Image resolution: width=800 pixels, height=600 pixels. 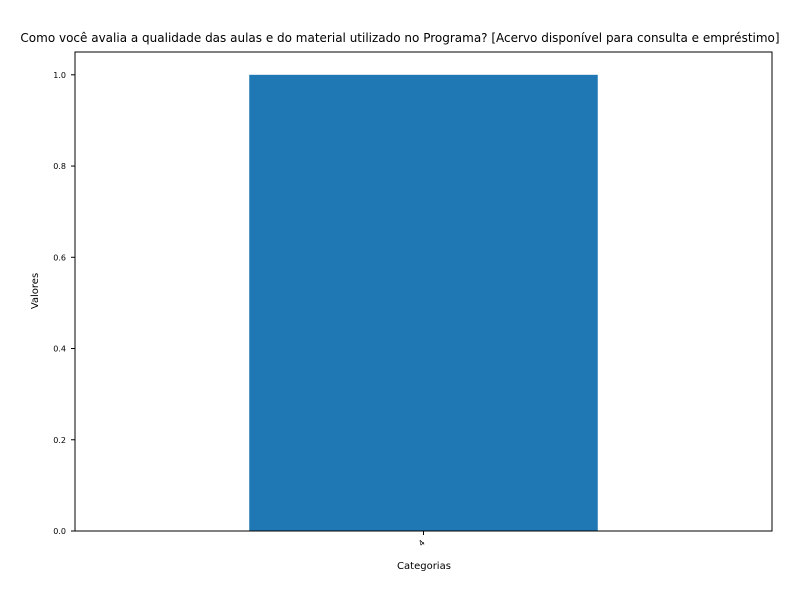 What do you see at coordinates (59, 349) in the screenshot?
I see `y-tick-label: 0.4` at bounding box center [59, 349].